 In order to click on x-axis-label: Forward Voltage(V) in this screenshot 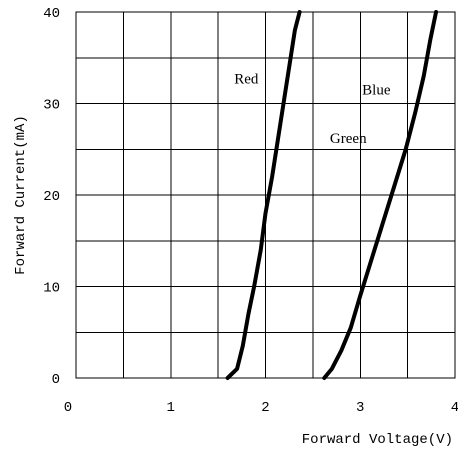, I will do `click(377, 440)`.